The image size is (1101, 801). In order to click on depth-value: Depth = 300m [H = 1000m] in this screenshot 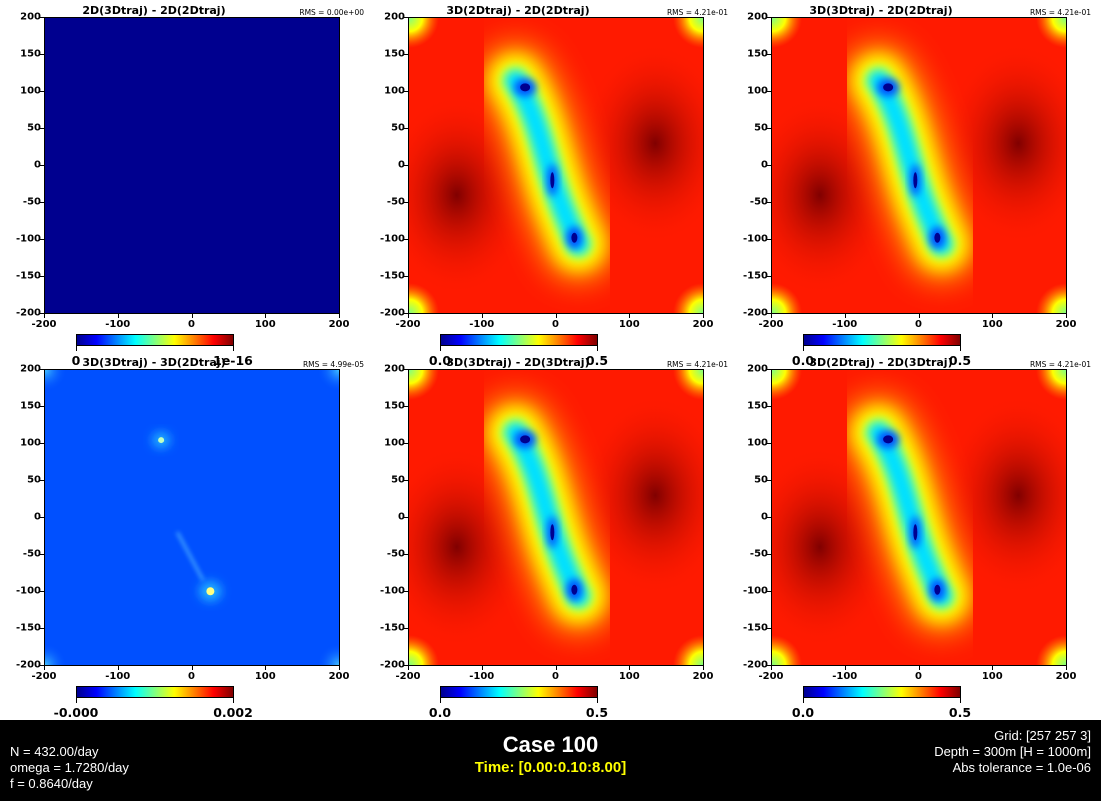, I will do `click(1012, 751)`.